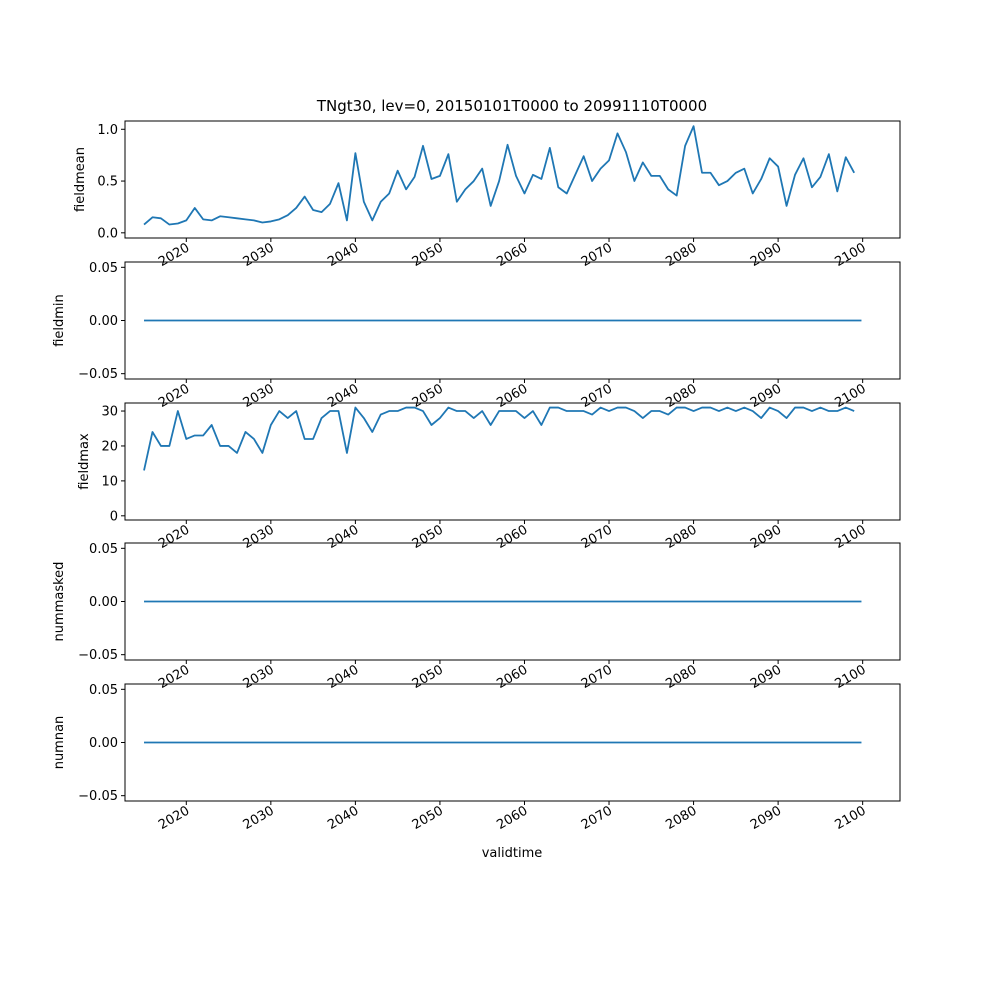  I want to click on y-tick-label-fieldmean-0: 0.0, so click(107, 233).